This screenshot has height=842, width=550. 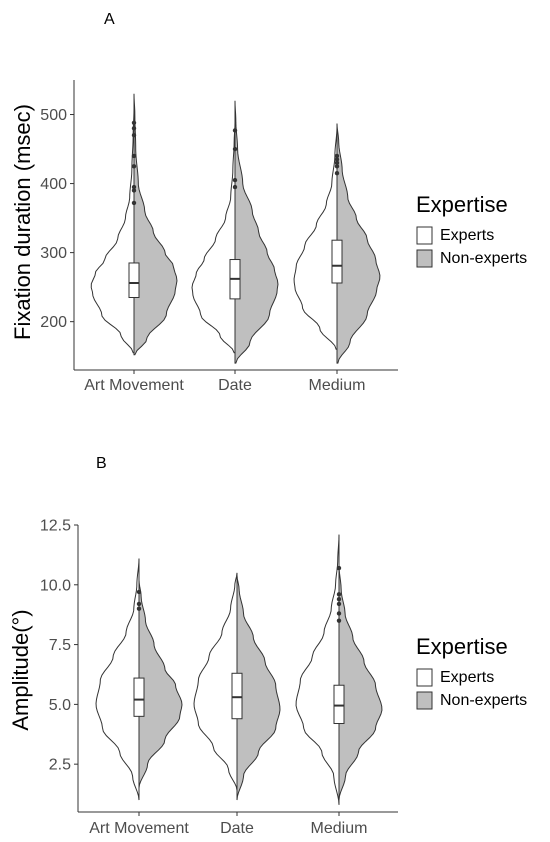 I want to click on y-tick-label: 400, so click(x=53, y=184).